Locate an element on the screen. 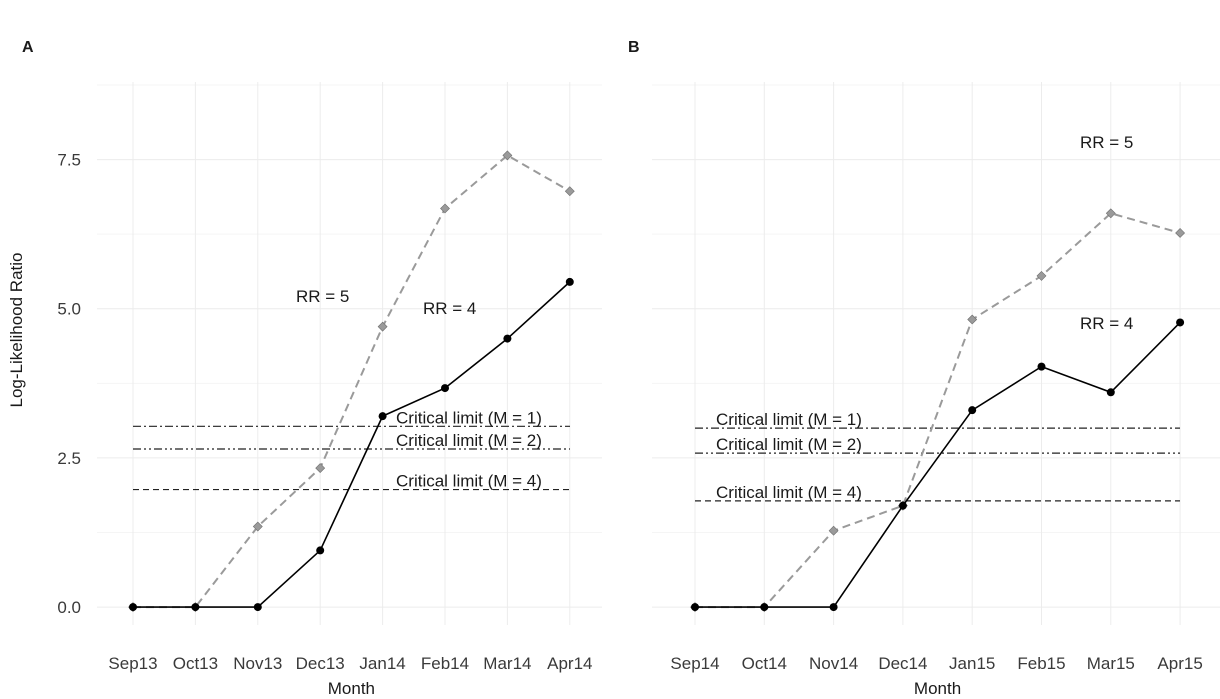 This screenshot has width=1220, height=699. x-tick-label: Mar14 is located at coordinates (507, 663).